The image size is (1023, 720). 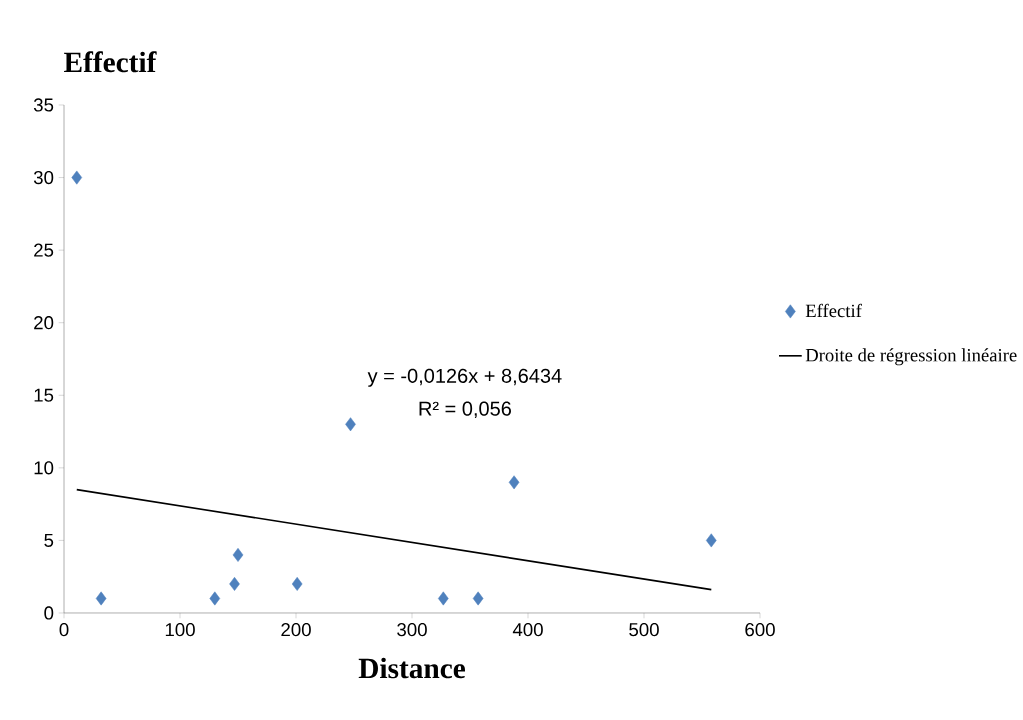 I want to click on y-tick-label: 10, so click(x=44, y=468).